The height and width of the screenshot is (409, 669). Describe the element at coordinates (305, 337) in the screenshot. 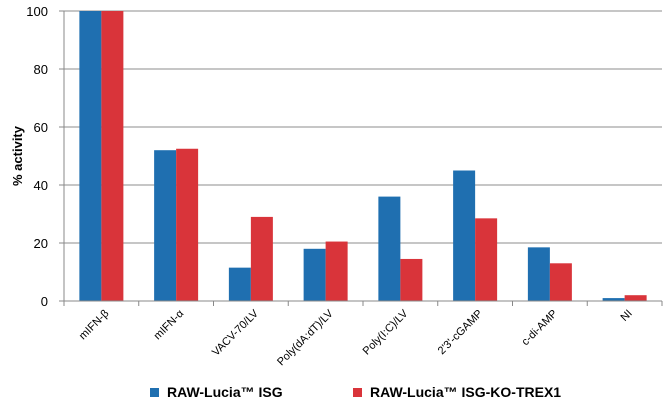

I see `x-tick-label: Poly(dA:dT)/LV` at that location.